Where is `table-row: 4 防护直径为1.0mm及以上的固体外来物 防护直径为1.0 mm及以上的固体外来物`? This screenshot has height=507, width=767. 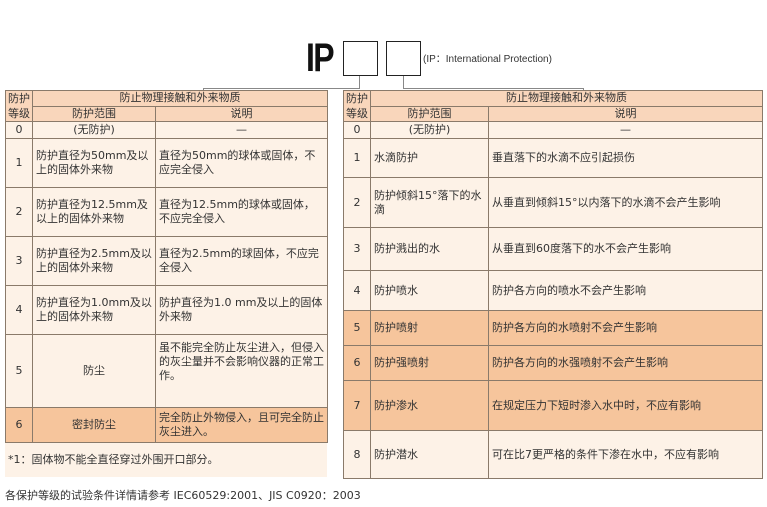
table-row: 4 防护直径为1.0mm及以上的固体外来物 防护直径为1.0 mm及以上的固体外来物 is located at coordinates (166, 310).